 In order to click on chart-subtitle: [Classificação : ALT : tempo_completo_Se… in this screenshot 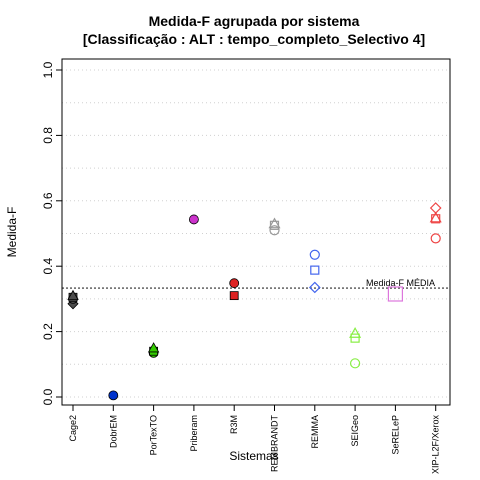, I will do `click(254, 39)`.